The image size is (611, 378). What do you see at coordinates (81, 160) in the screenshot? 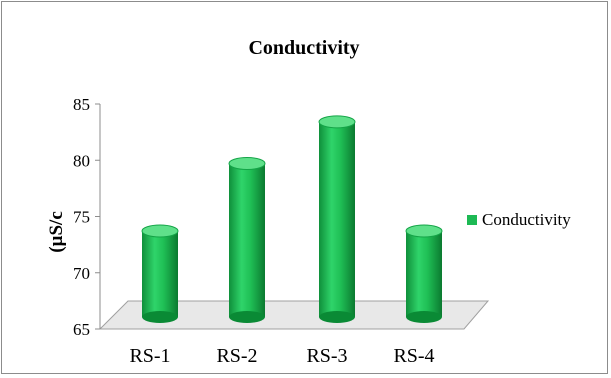
I see `y-tick-label: 80` at bounding box center [81, 160].